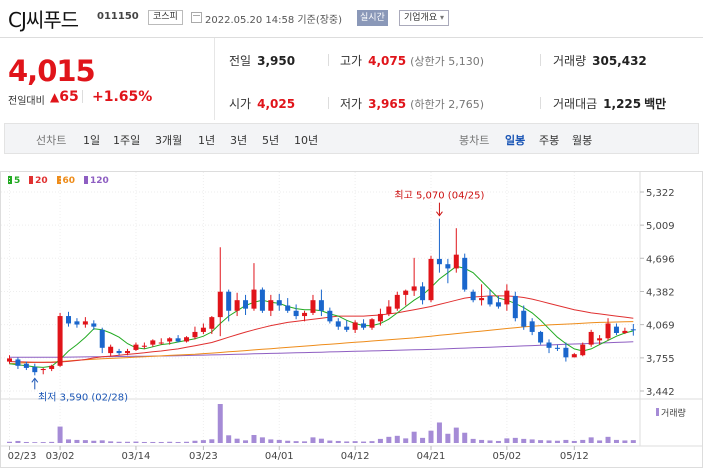 The image size is (703, 469). What do you see at coordinates (51, 140) in the screenshot?
I see `line-chart-title: 선차트` at bounding box center [51, 140].